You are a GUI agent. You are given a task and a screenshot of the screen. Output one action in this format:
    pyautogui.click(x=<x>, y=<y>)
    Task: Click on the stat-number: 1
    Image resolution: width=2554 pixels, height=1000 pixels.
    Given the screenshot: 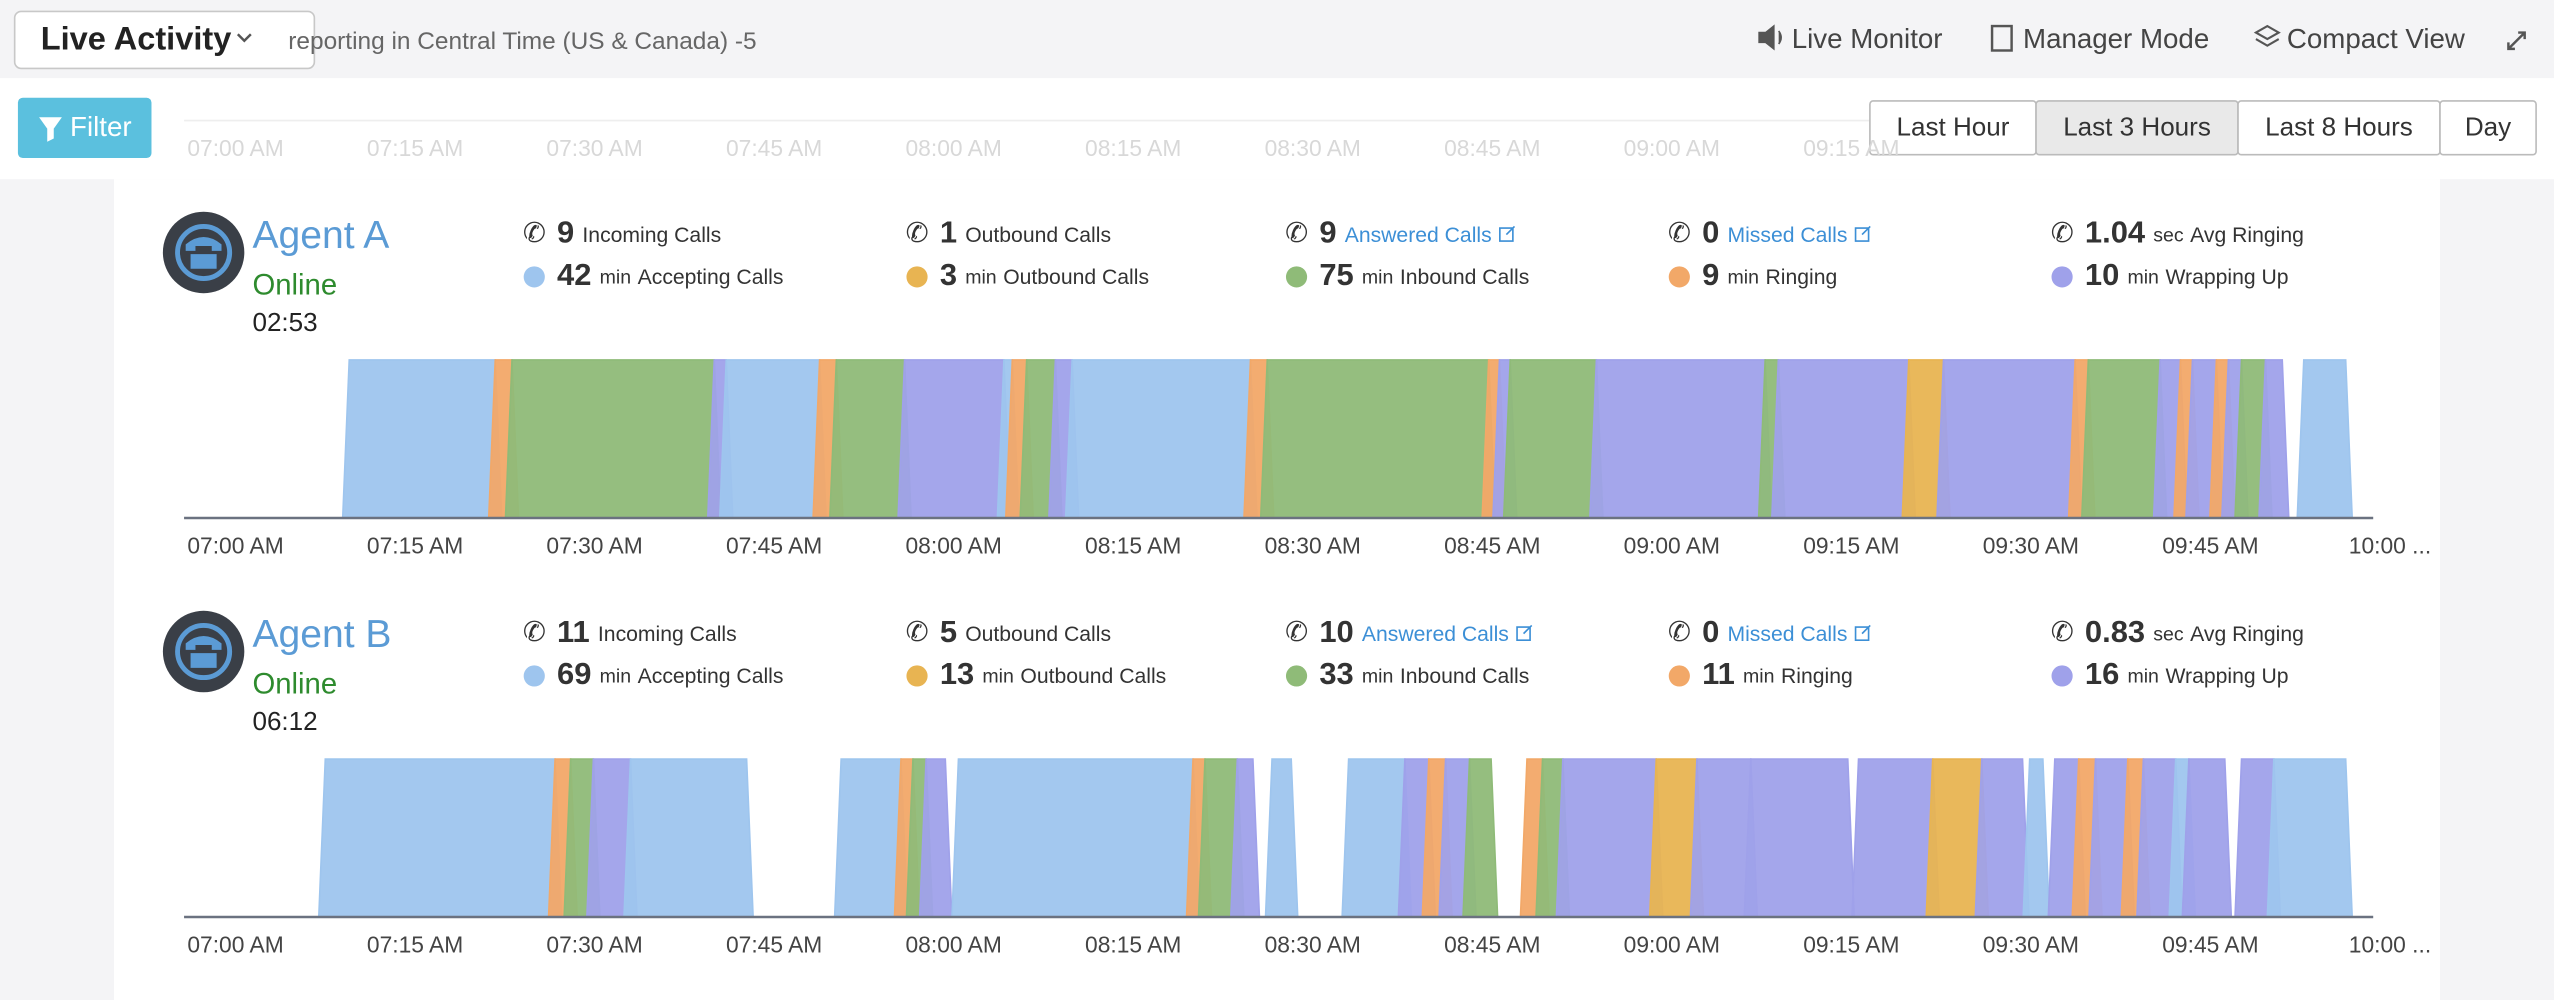 What is the action you would take?
    pyautogui.click(x=948, y=232)
    